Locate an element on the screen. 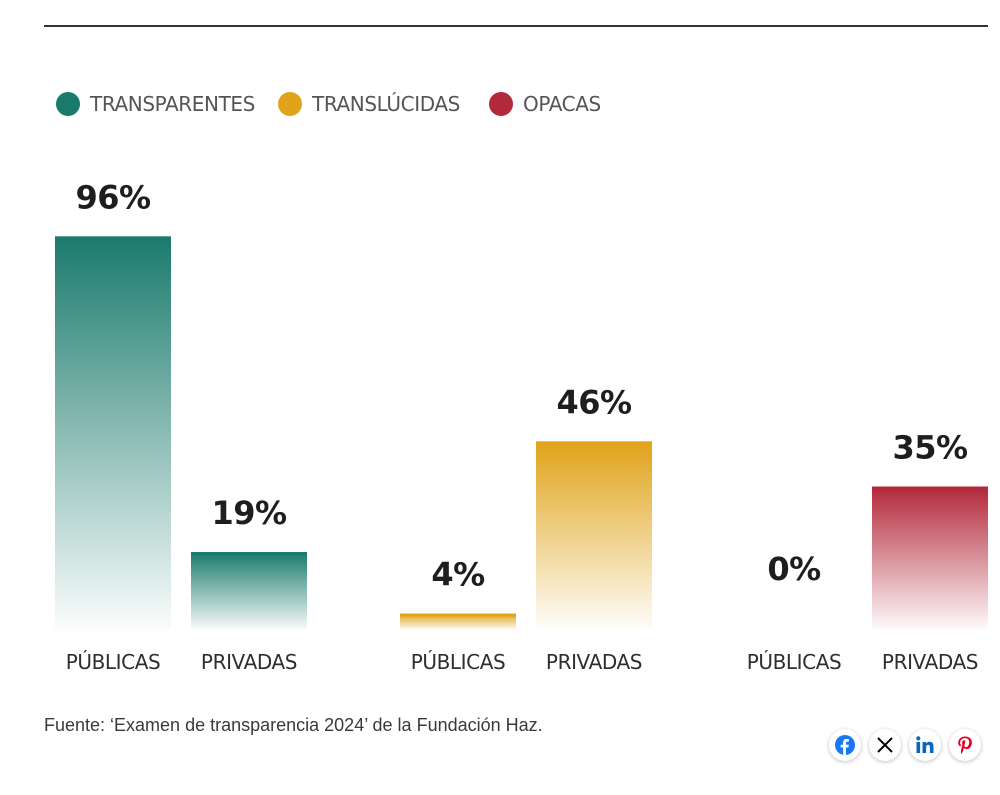 The width and height of the screenshot is (1000, 795). share-facebook-button is located at coordinates (845, 745).